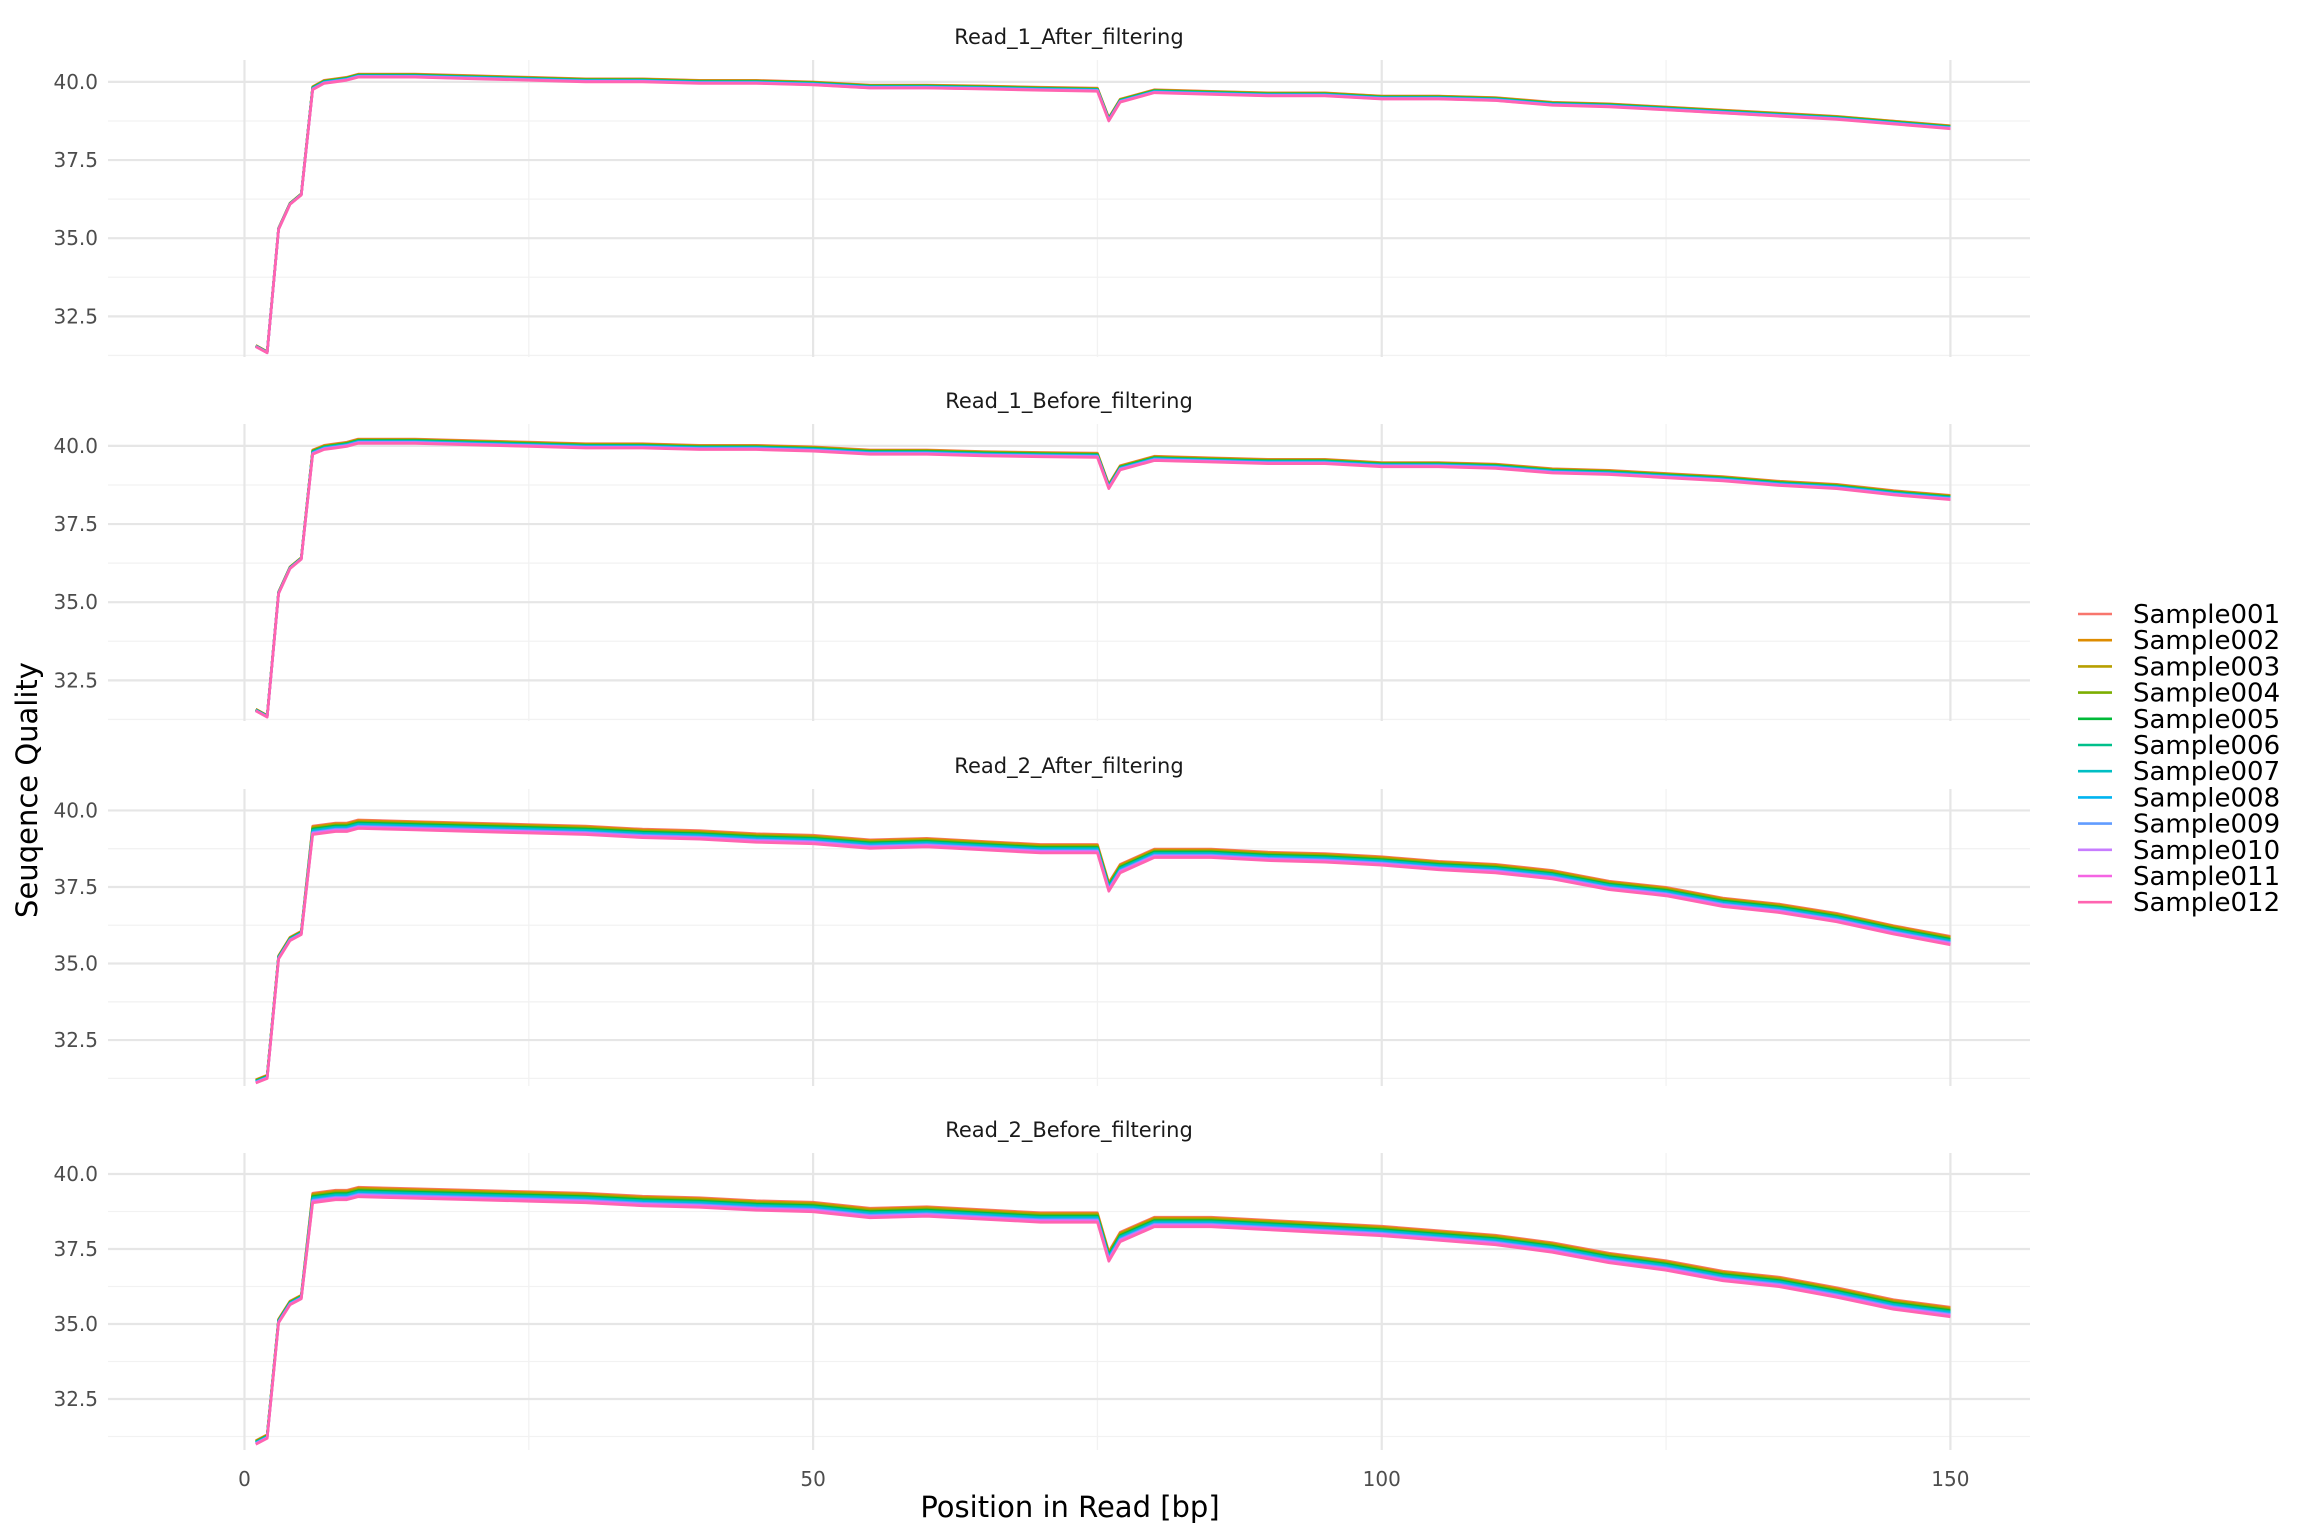 The height and width of the screenshot is (1536, 2304). What do you see at coordinates (244, 1479) in the screenshot?
I see `x-tick-label: 0` at bounding box center [244, 1479].